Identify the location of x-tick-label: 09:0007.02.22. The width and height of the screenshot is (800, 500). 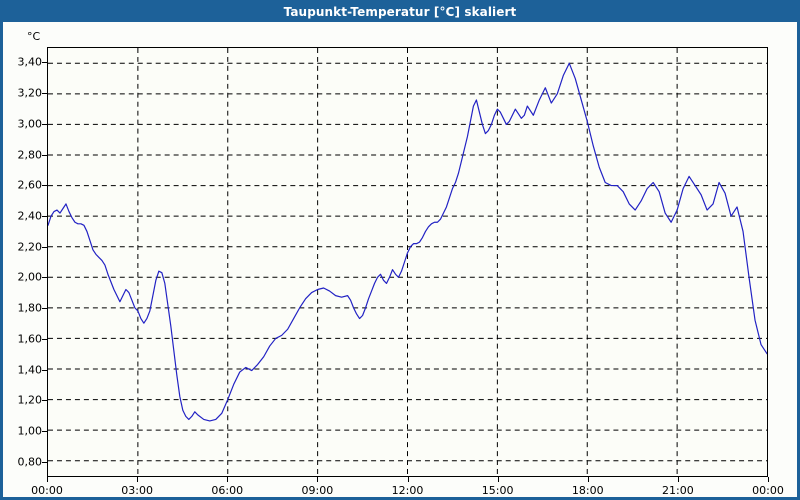
(317, 490).